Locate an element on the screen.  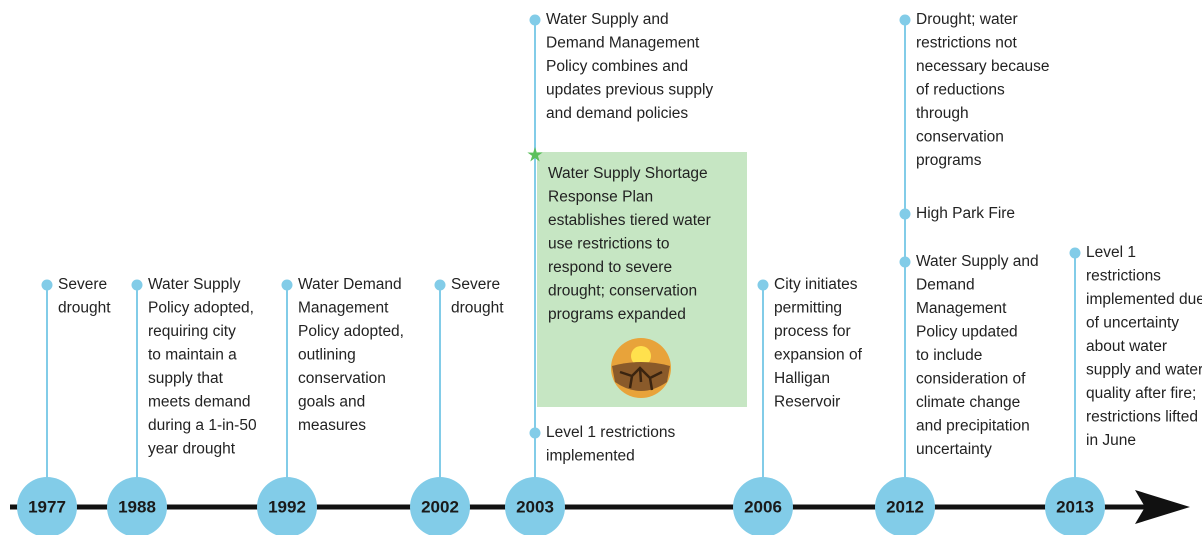
event-text: and demand policies is located at coordinates (617, 113).